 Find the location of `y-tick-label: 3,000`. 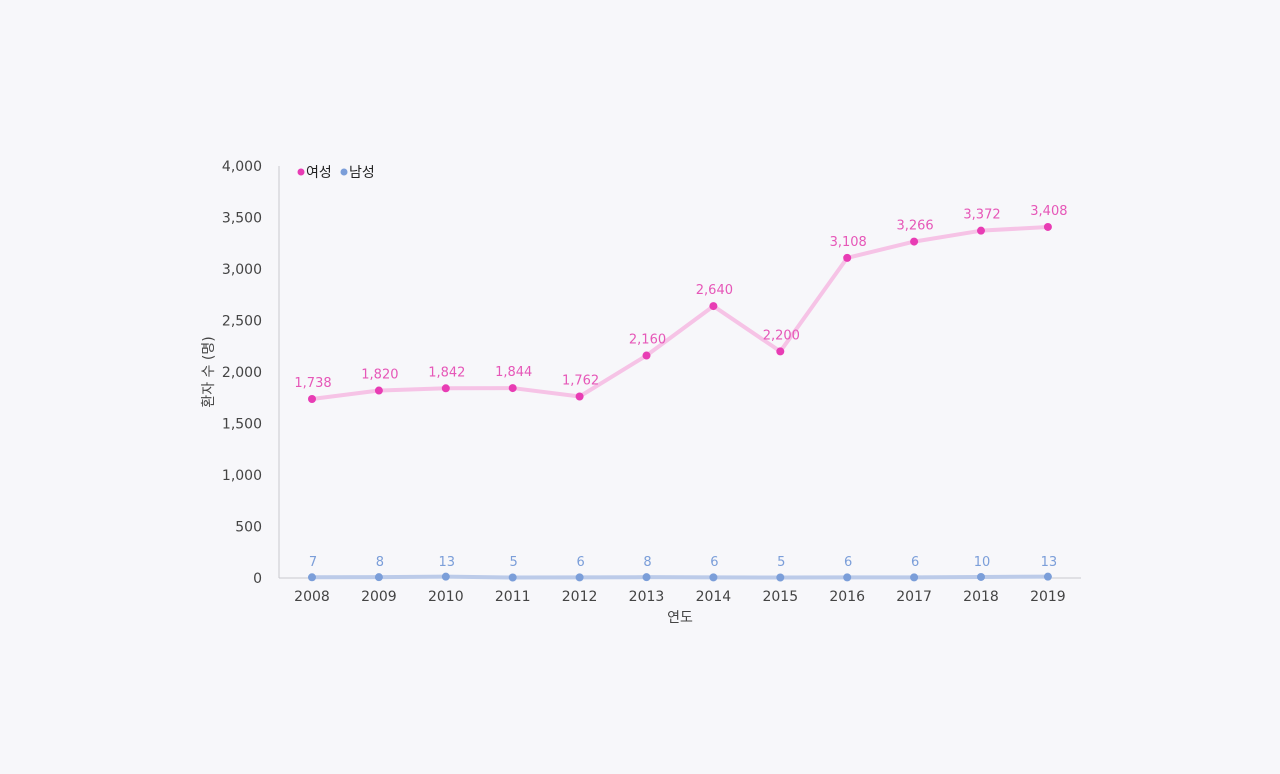

y-tick-label: 3,000 is located at coordinates (242, 270).